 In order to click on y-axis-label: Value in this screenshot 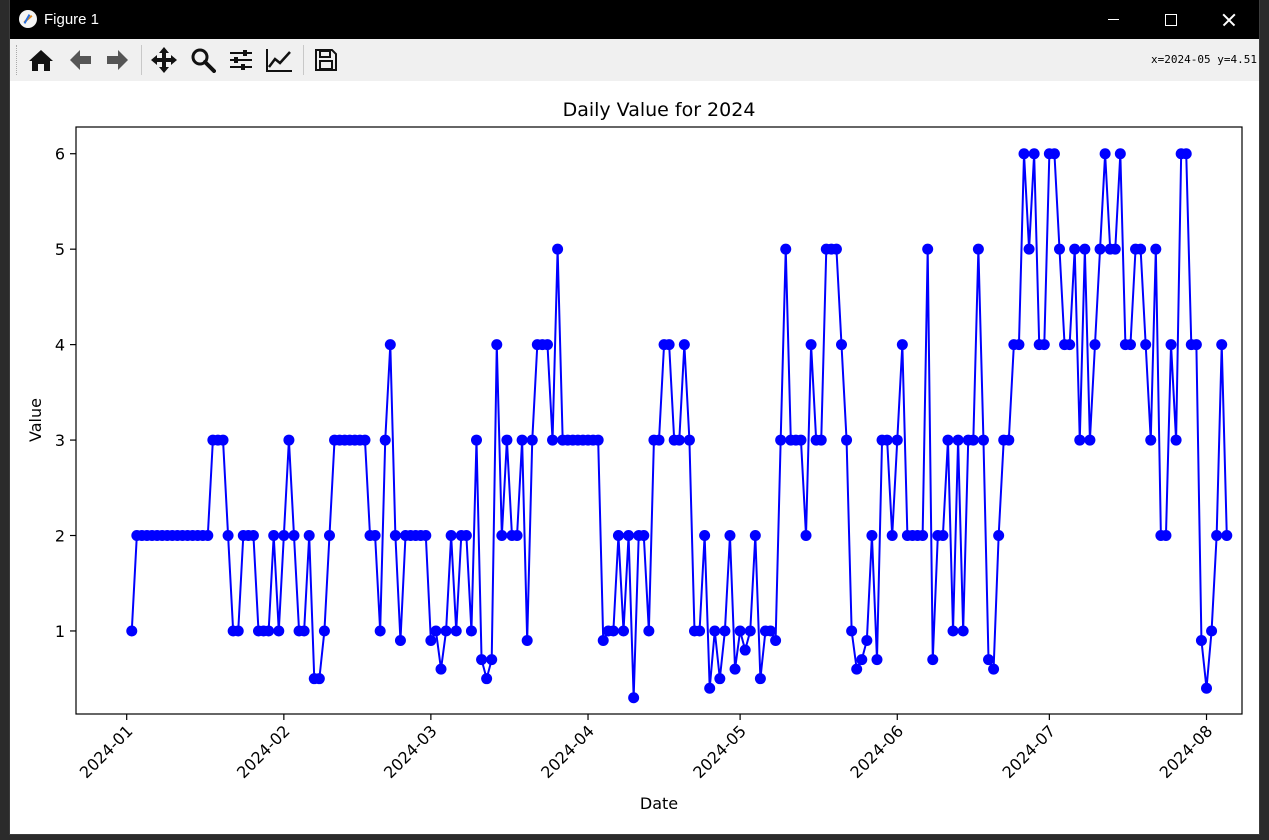, I will do `click(35, 420)`.